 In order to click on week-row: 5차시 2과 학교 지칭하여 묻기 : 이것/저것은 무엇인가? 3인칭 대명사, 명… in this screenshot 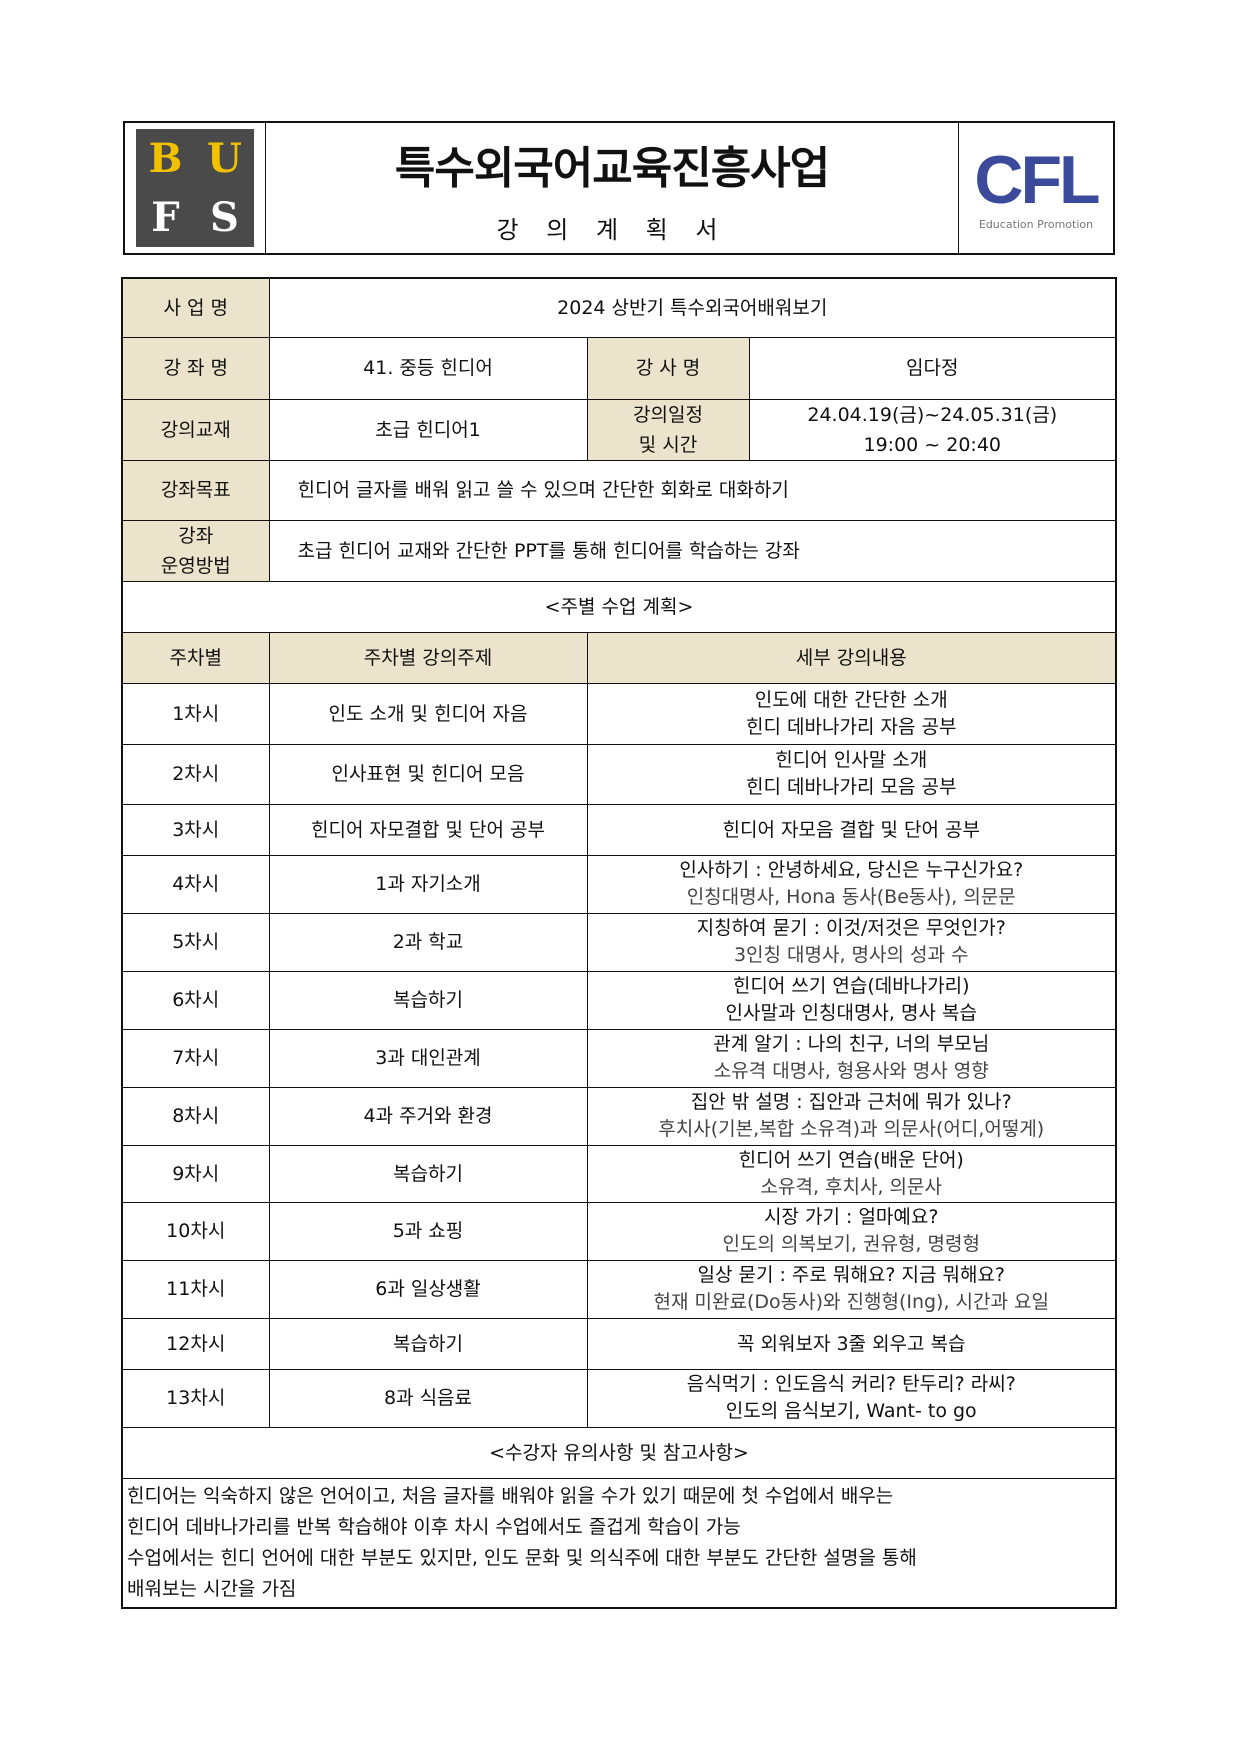, I will do `click(619, 942)`.